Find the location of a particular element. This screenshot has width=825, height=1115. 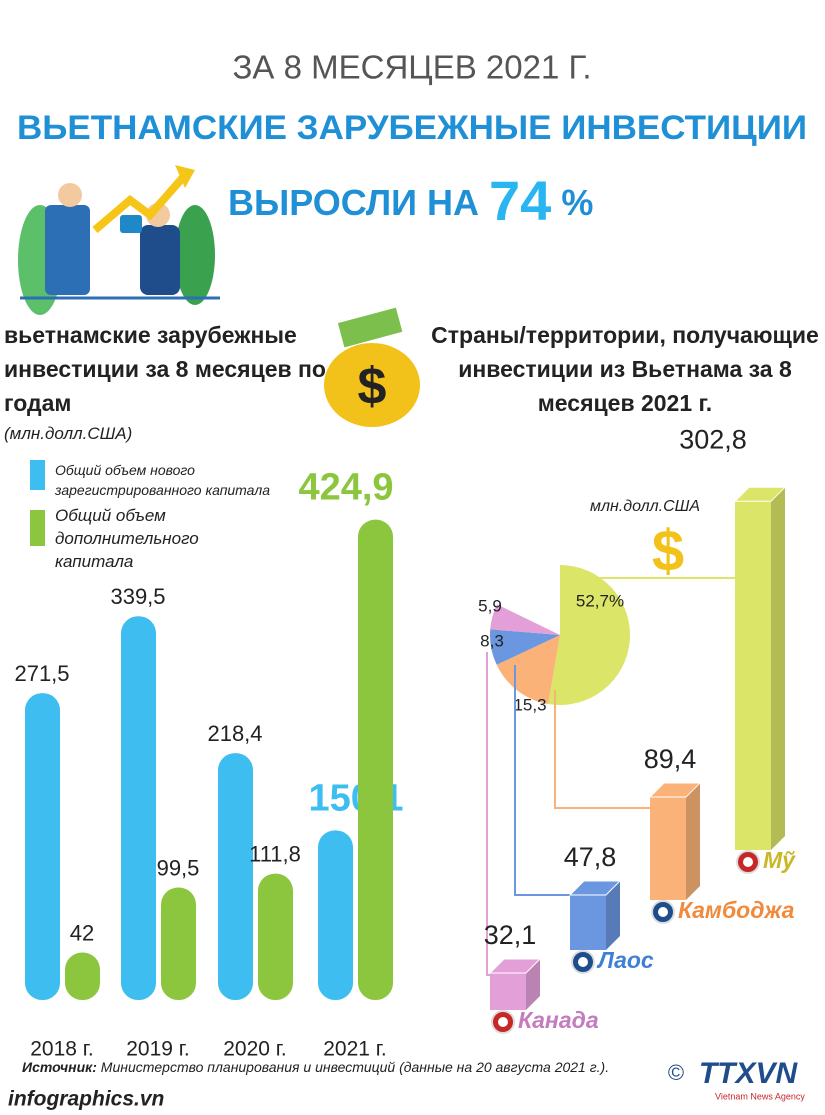

header-title: ВЬЕТНАМСКИЕ ЗАРУБЕЖНЫЕ ИНВЕСТИЦИИ is located at coordinates (412, 128).